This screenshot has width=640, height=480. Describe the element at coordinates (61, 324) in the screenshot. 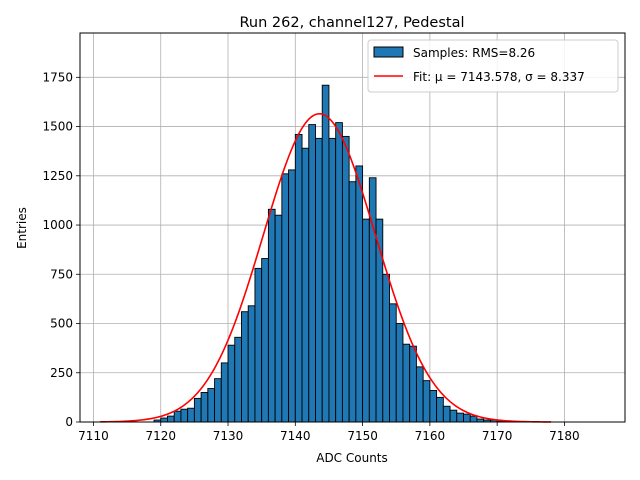

I see `y-tick-label: 500` at that location.